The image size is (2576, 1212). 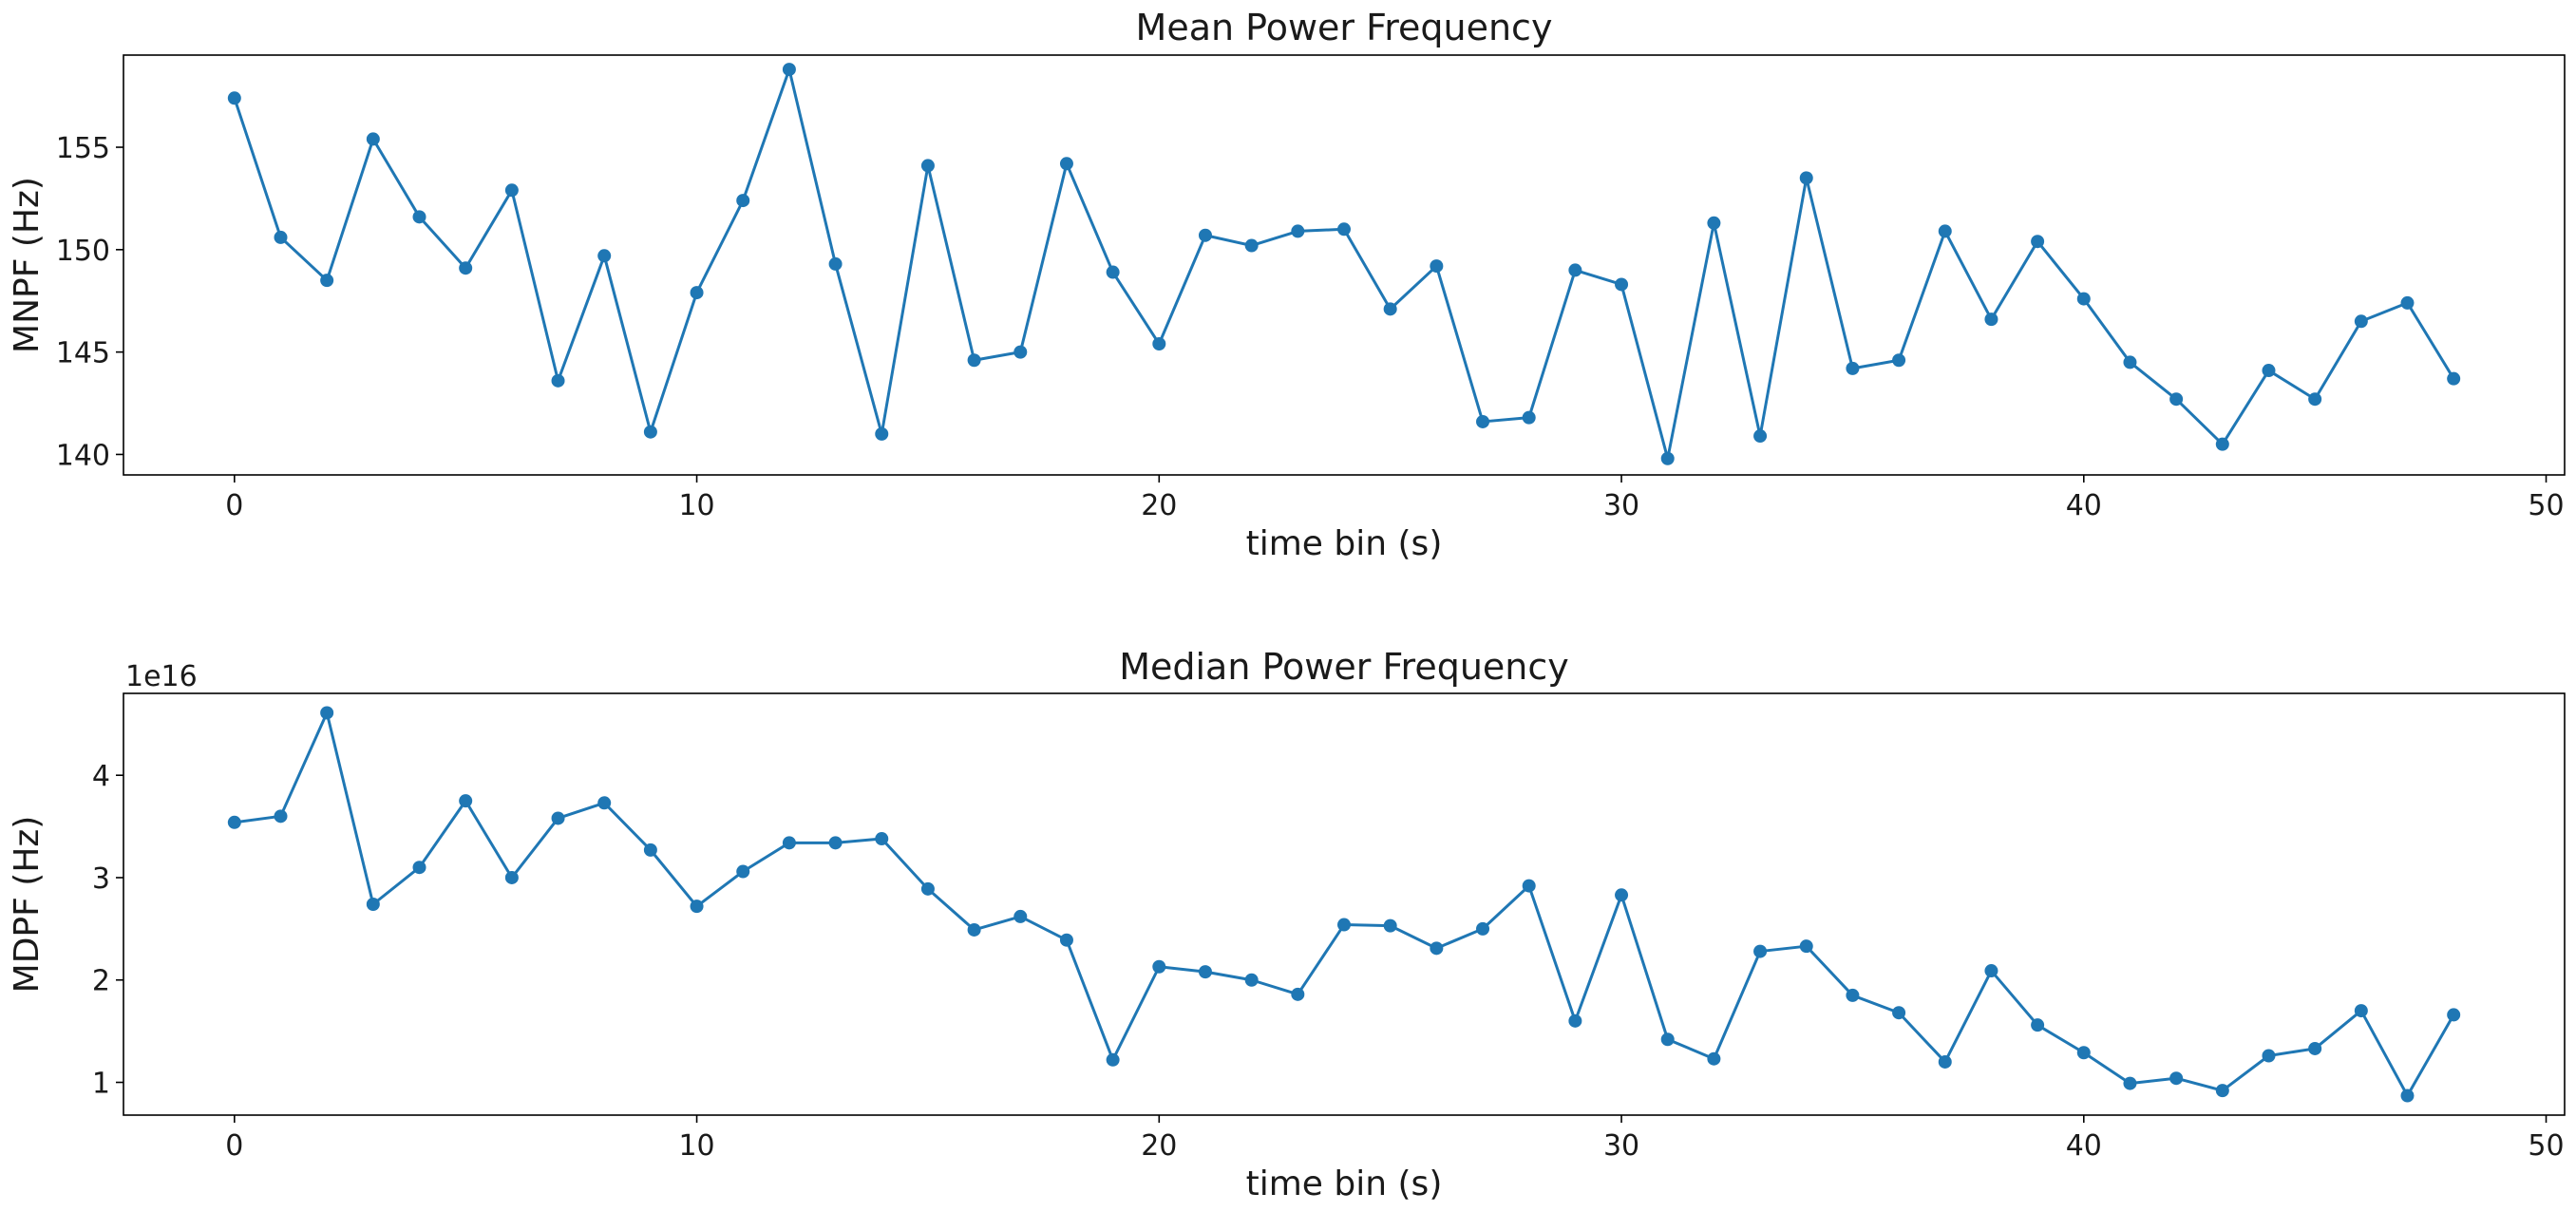 I want to click on x-tick-label: 40, so click(x=2084, y=1146).